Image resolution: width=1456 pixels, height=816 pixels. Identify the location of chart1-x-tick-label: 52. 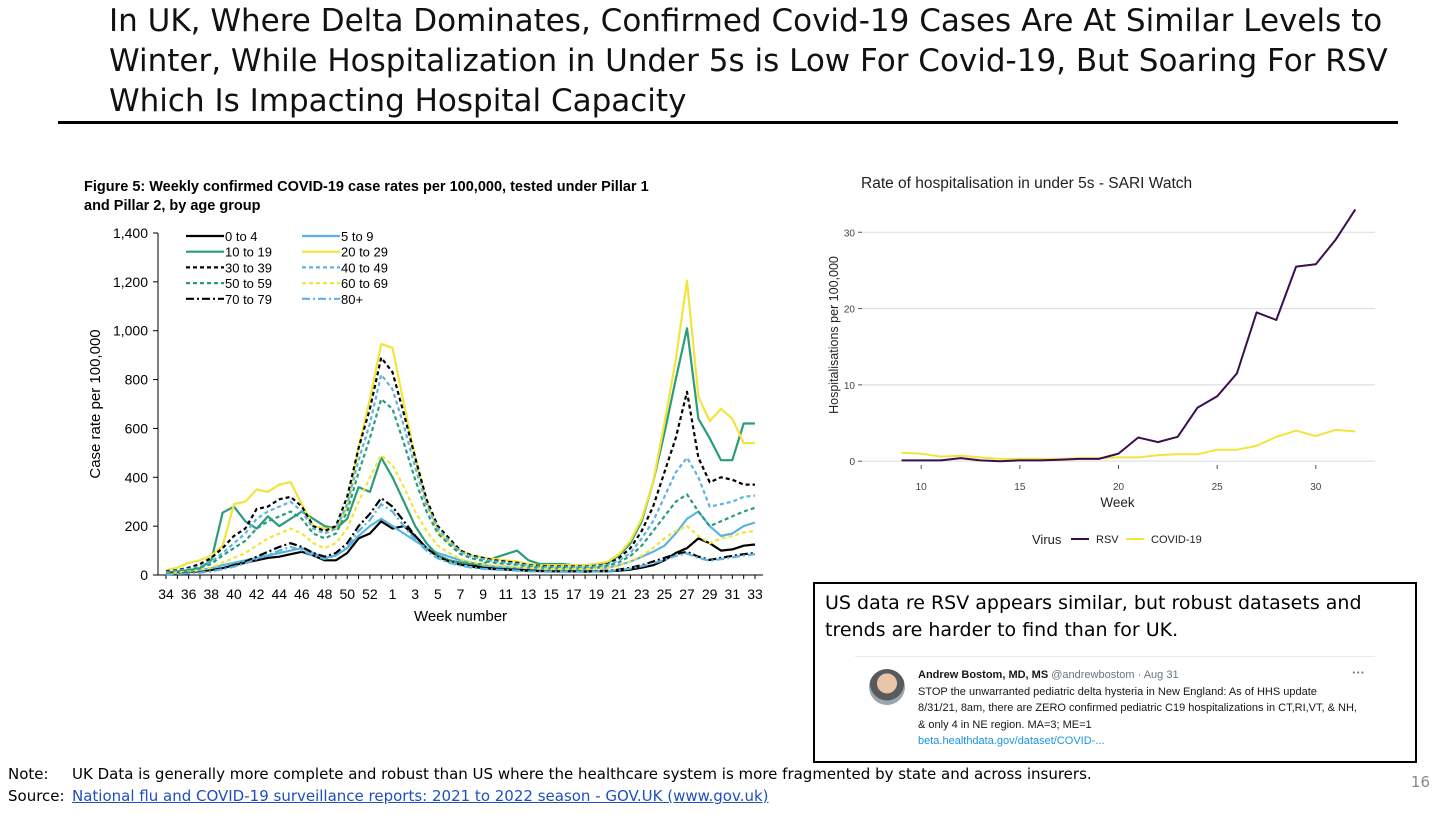
(370, 594).